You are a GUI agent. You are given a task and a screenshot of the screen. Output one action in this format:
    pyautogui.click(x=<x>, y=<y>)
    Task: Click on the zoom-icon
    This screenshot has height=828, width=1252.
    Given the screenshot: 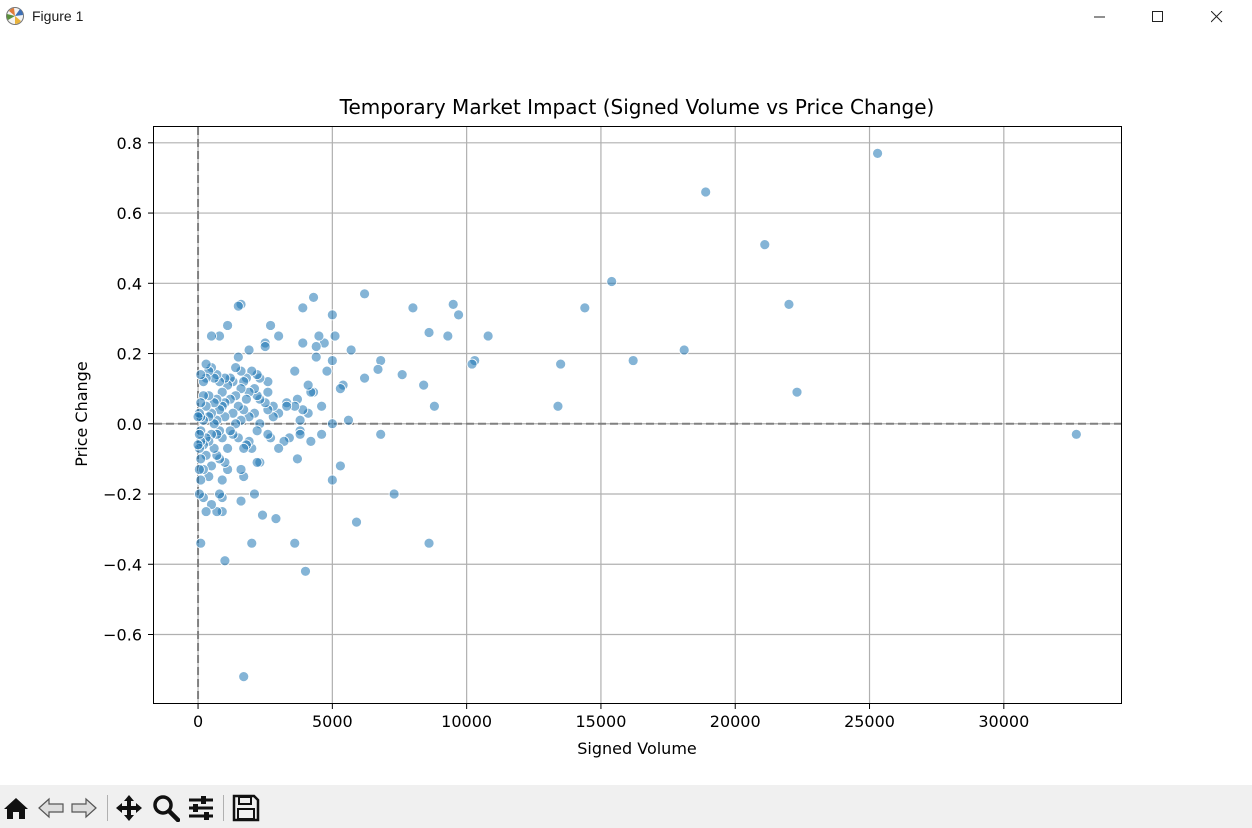 What is the action you would take?
    pyautogui.click(x=166, y=808)
    